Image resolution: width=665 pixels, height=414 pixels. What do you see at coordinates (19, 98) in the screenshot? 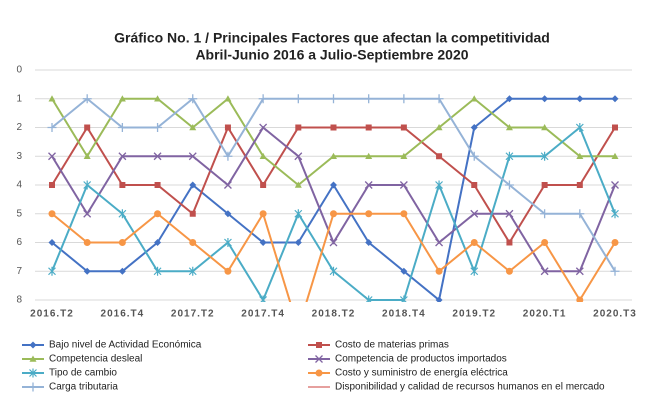
I see `y-tick-label: 1` at bounding box center [19, 98].